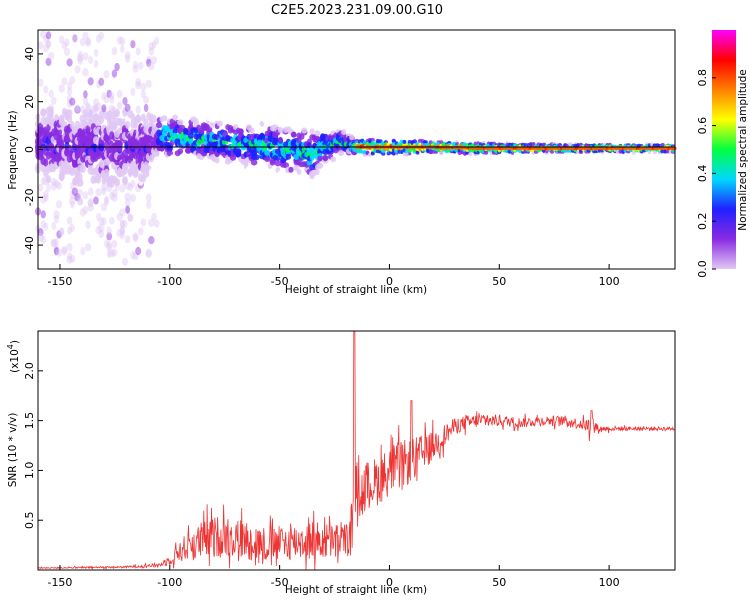 The height and width of the screenshot is (600, 750). What do you see at coordinates (33, 150) in the screenshot?
I see `spectrogram-y-ticks: -40 -20 0 20 40` at bounding box center [33, 150].